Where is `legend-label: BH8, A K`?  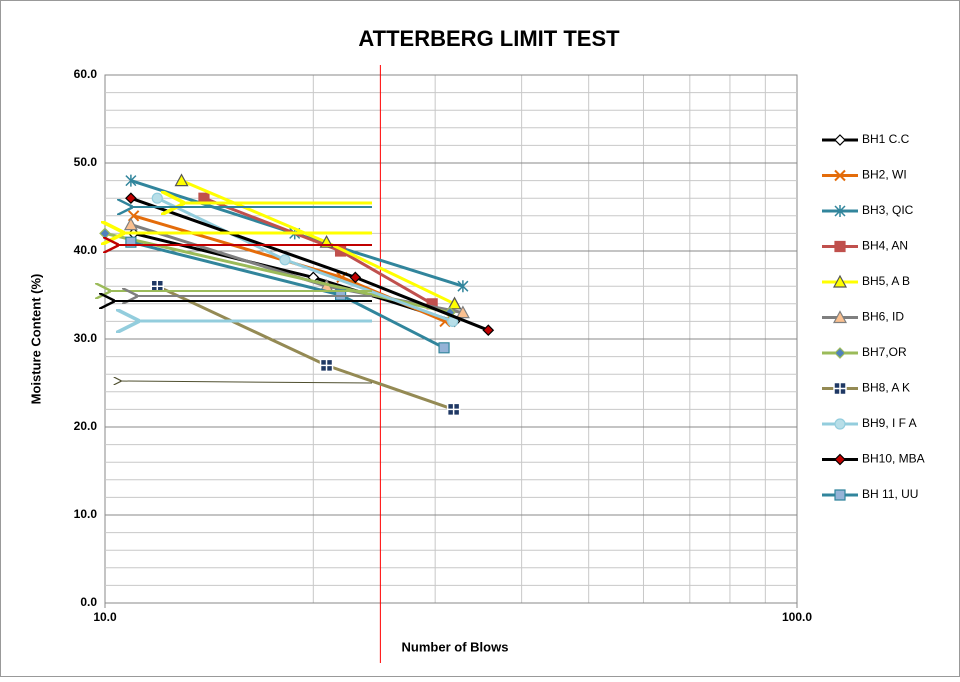
legend-label: BH8, A K is located at coordinates (886, 388).